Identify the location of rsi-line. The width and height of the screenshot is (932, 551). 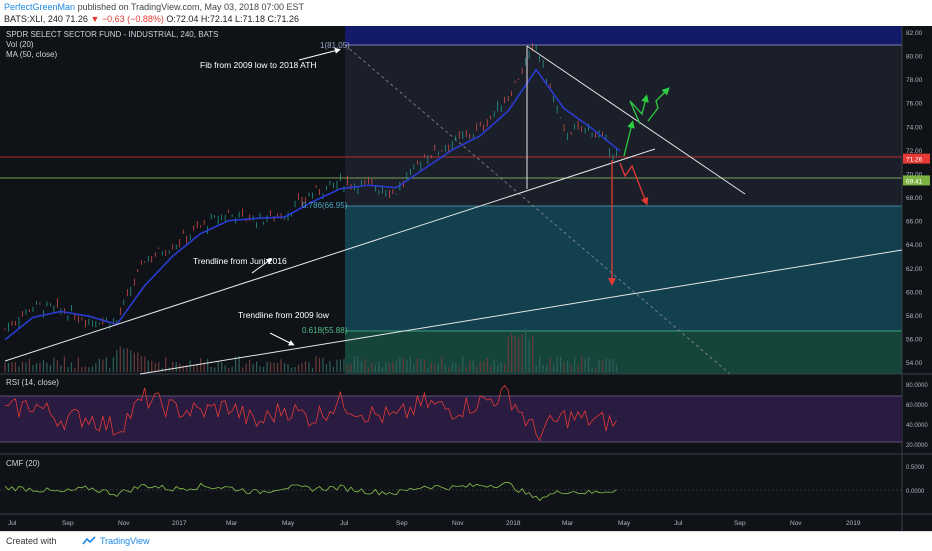
(310, 413).